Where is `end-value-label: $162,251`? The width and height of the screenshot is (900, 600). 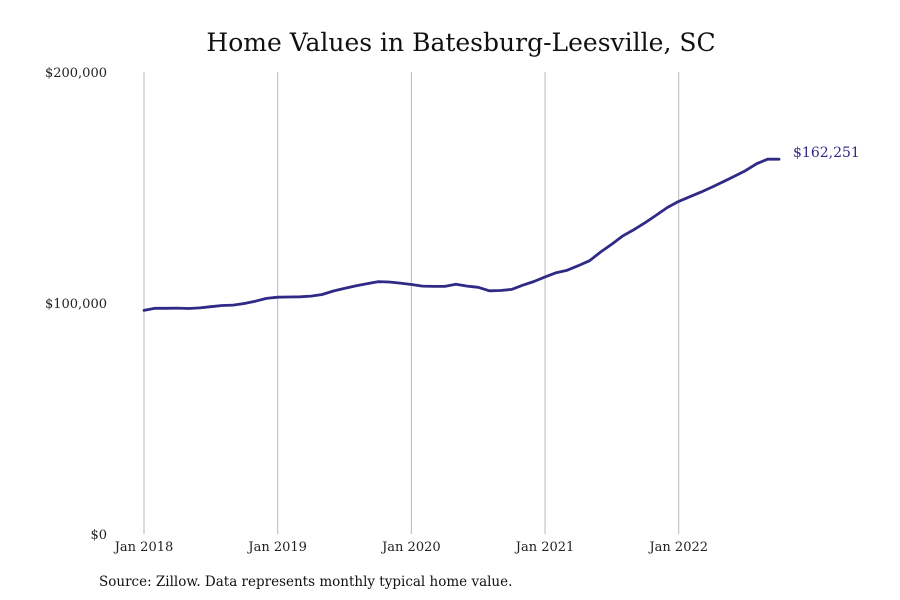 end-value-label: $162,251 is located at coordinates (826, 153).